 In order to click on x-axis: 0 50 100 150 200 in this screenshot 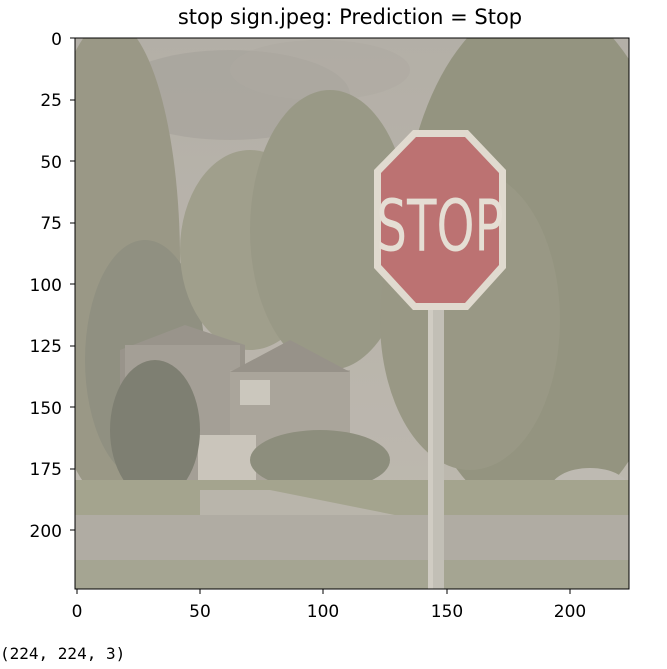, I will do `click(329, 605)`.